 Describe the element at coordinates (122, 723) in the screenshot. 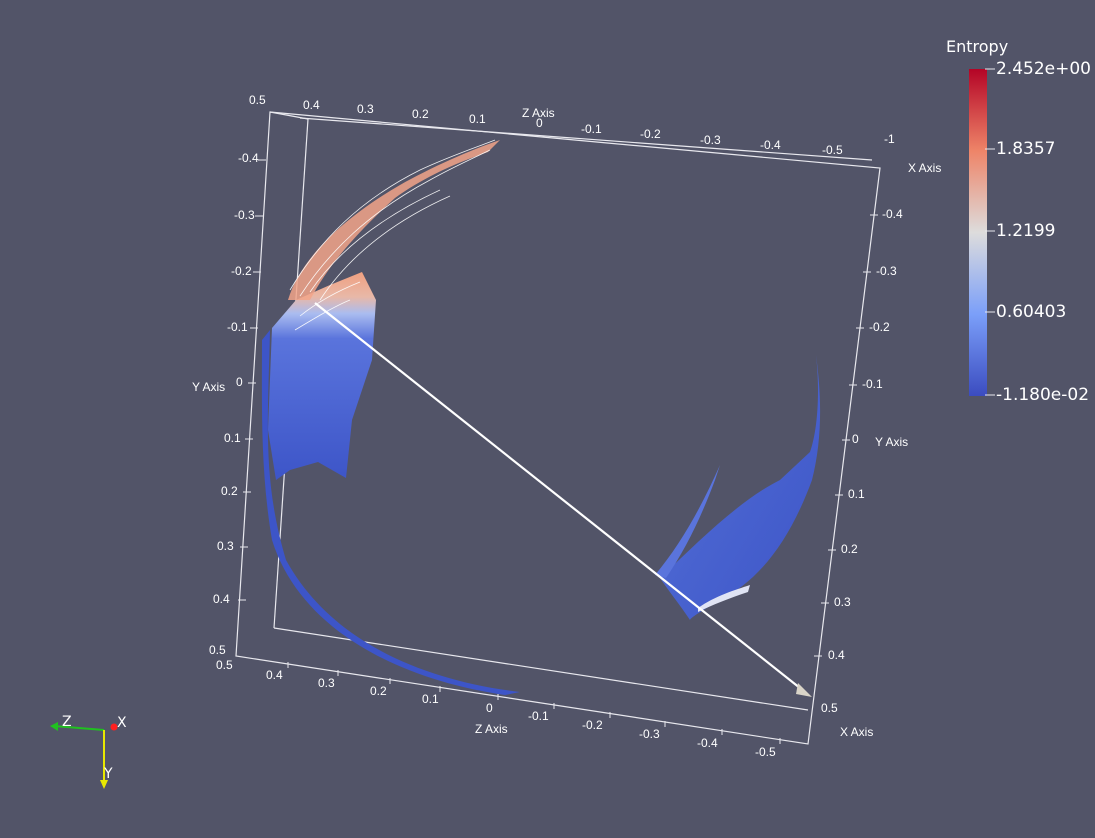

I see `orientation-x-label: X` at that location.